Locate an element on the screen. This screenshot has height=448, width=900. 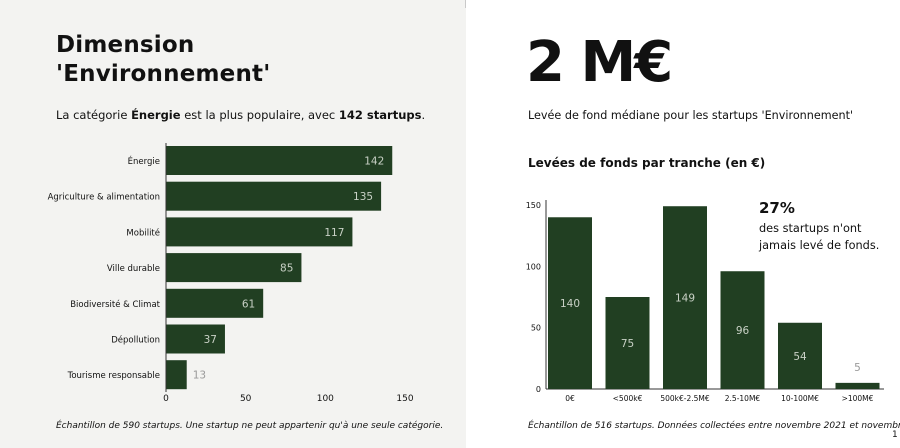
vbar-y-tick-3: 150 is located at coordinates (533, 205).